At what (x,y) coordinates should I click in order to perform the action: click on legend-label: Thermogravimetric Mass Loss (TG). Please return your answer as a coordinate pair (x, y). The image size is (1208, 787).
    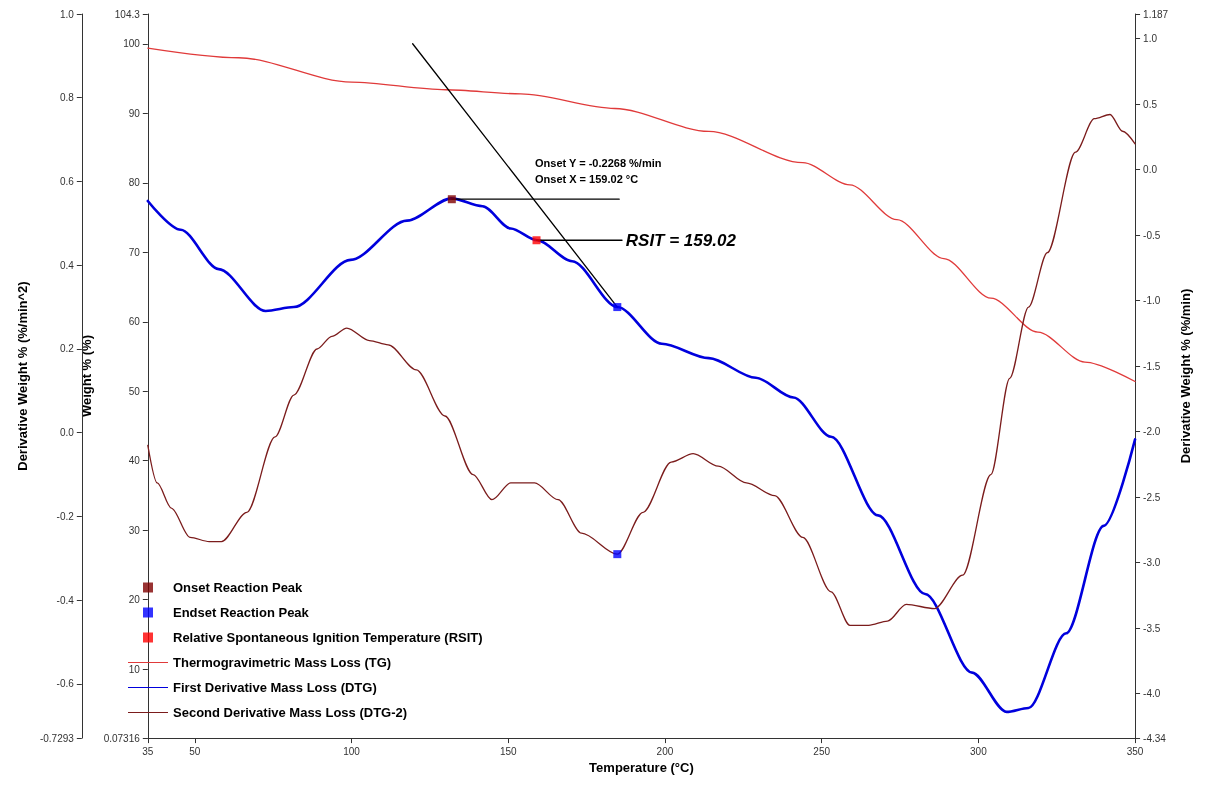
    Looking at the image, I should click on (282, 662).